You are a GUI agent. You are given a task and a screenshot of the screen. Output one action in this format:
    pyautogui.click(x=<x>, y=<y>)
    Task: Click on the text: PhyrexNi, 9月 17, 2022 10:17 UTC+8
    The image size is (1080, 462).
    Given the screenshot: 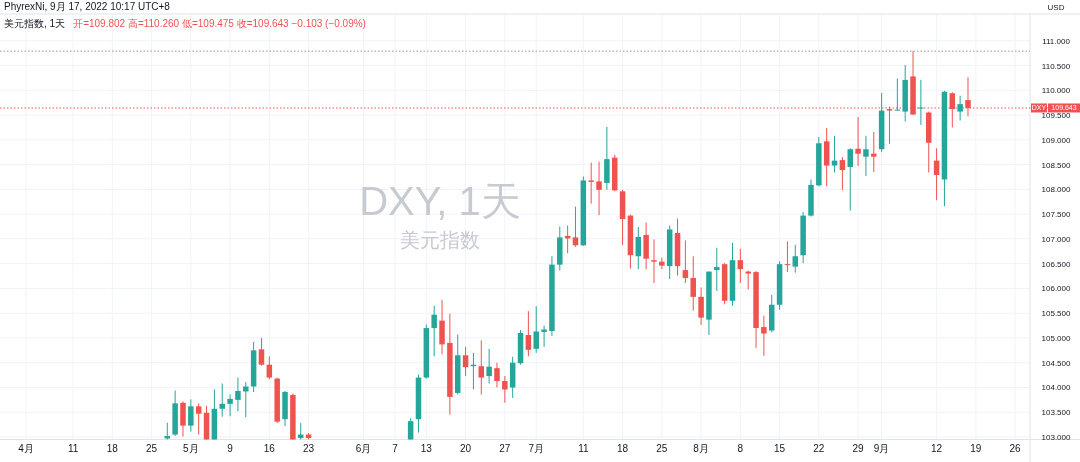 What is the action you would take?
    pyautogui.click(x=87, y=6)
    